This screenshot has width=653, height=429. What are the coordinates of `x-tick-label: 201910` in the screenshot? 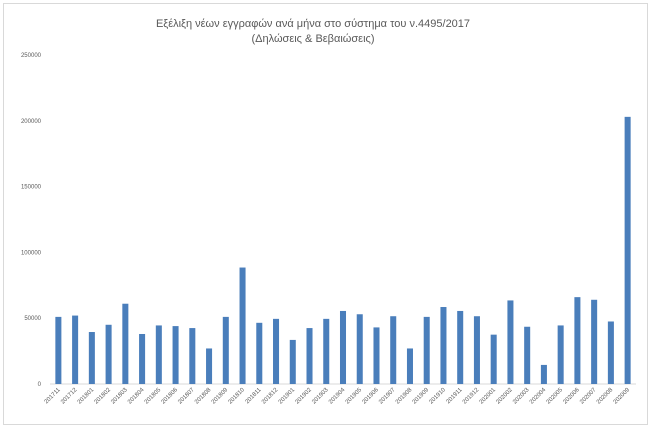 It's located at (437, 396).